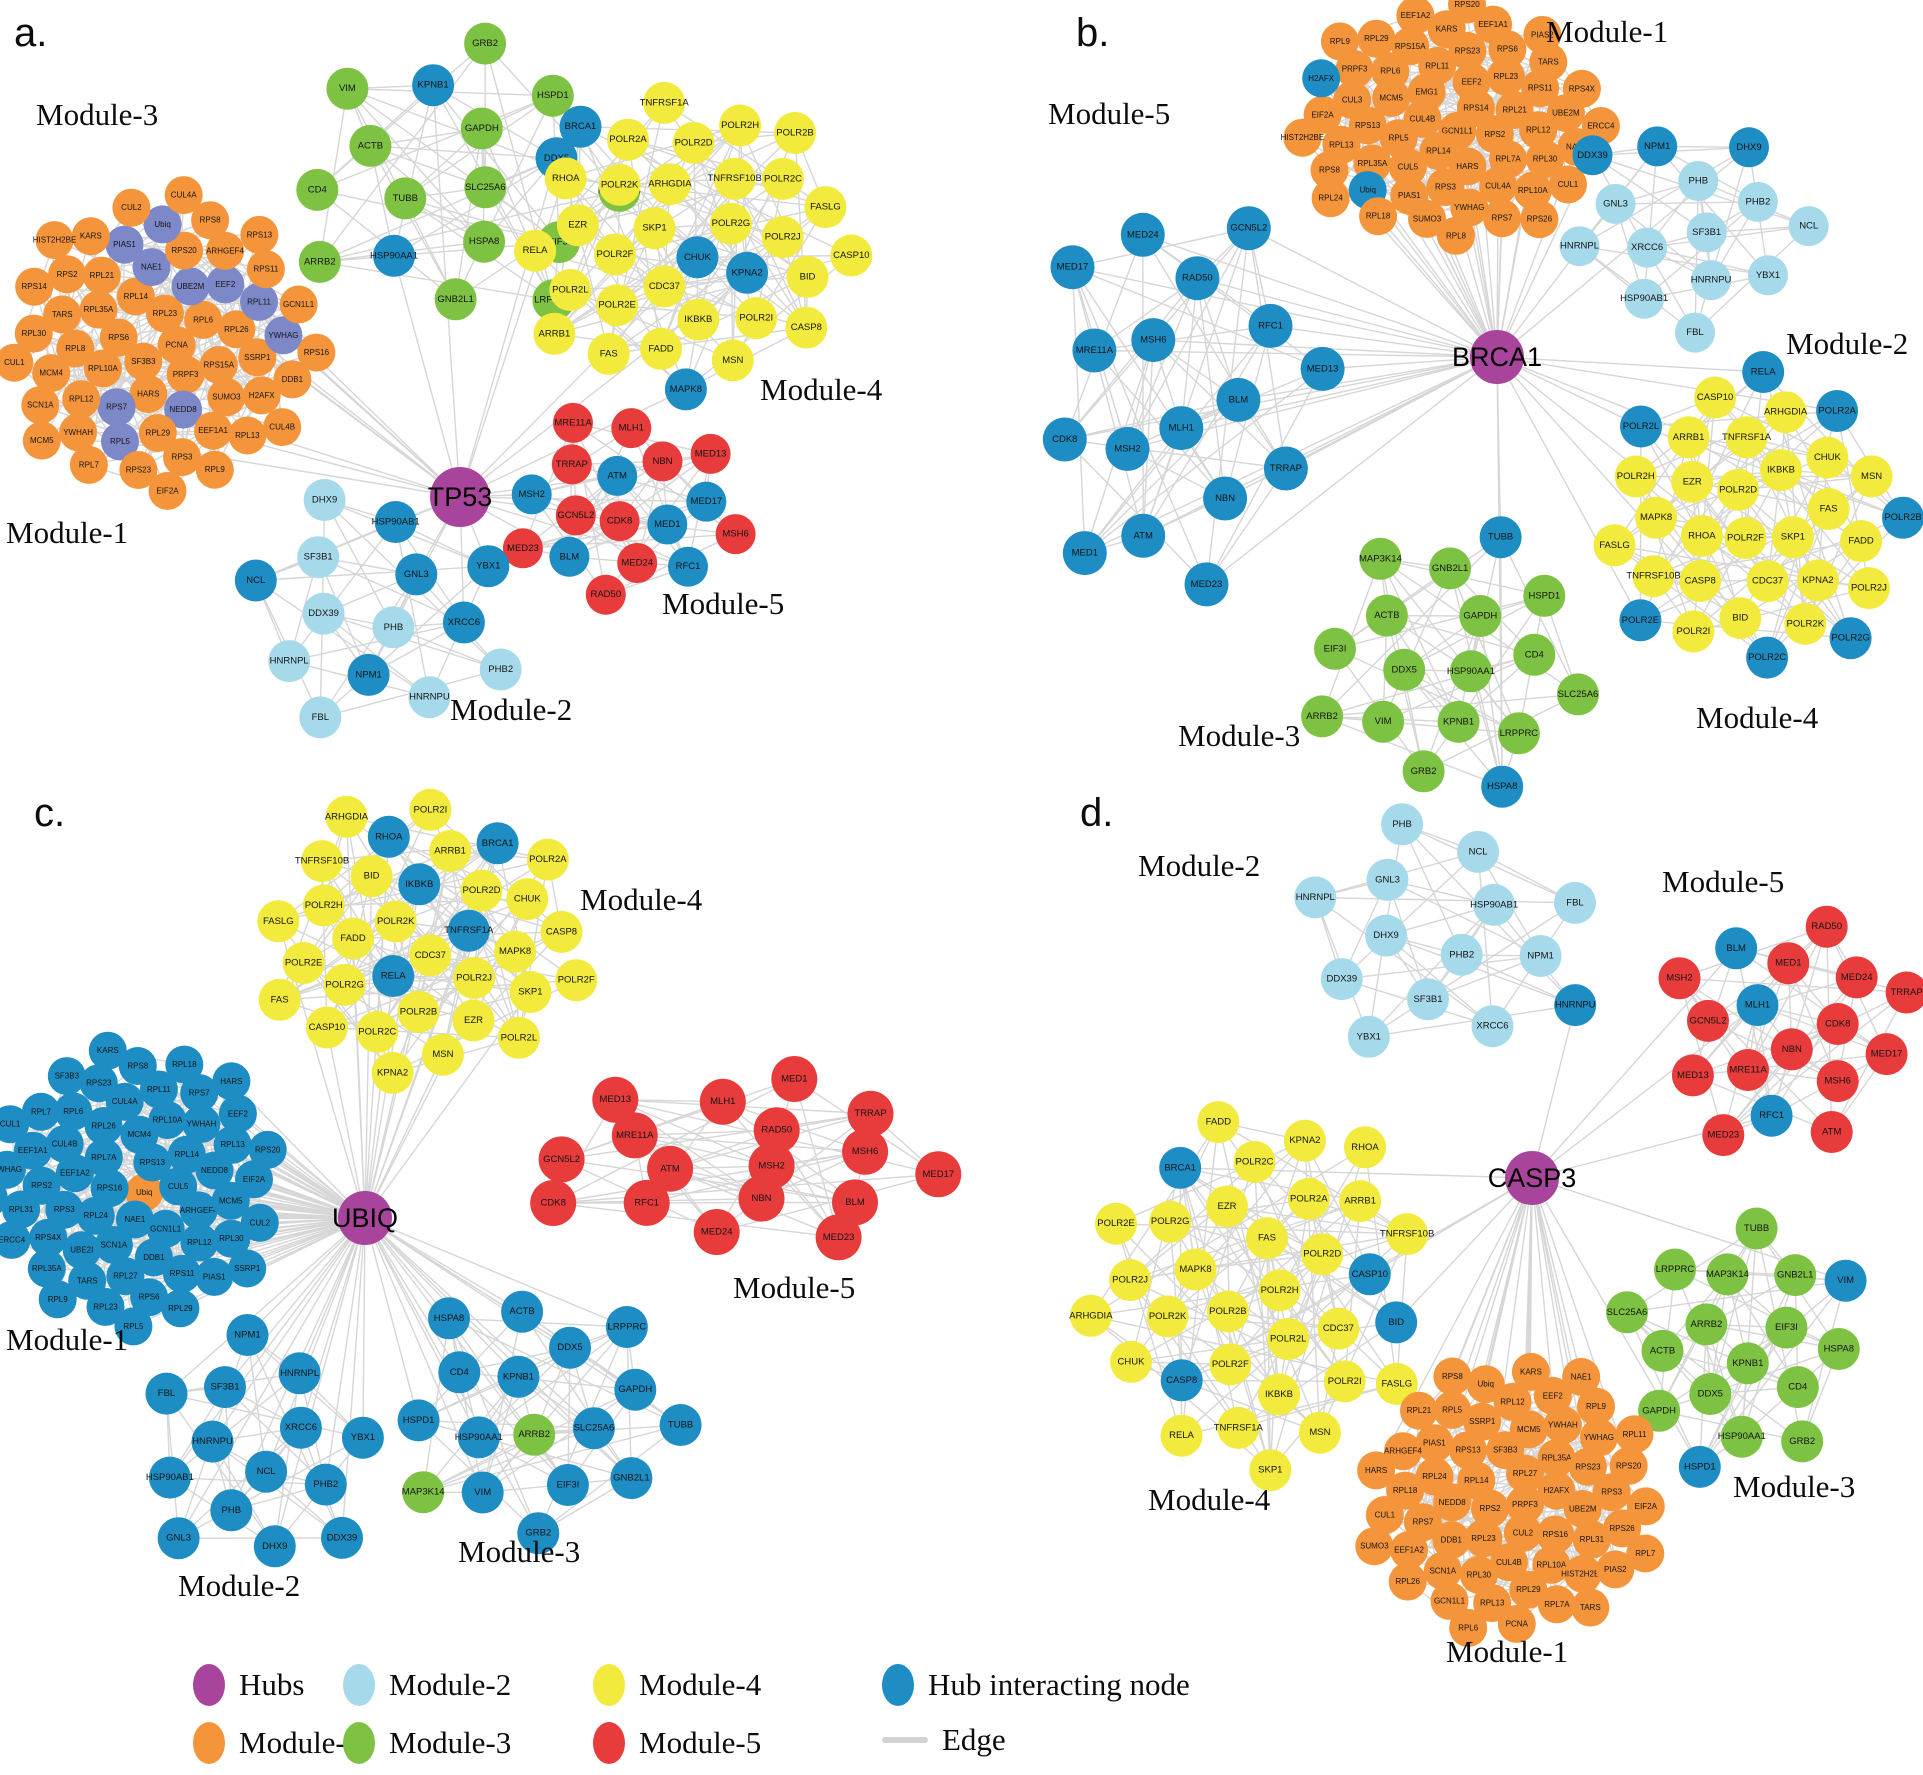 This screenshot has height=1775, width=1923. I want to click on node-polr2k, so click(1167, 1316).